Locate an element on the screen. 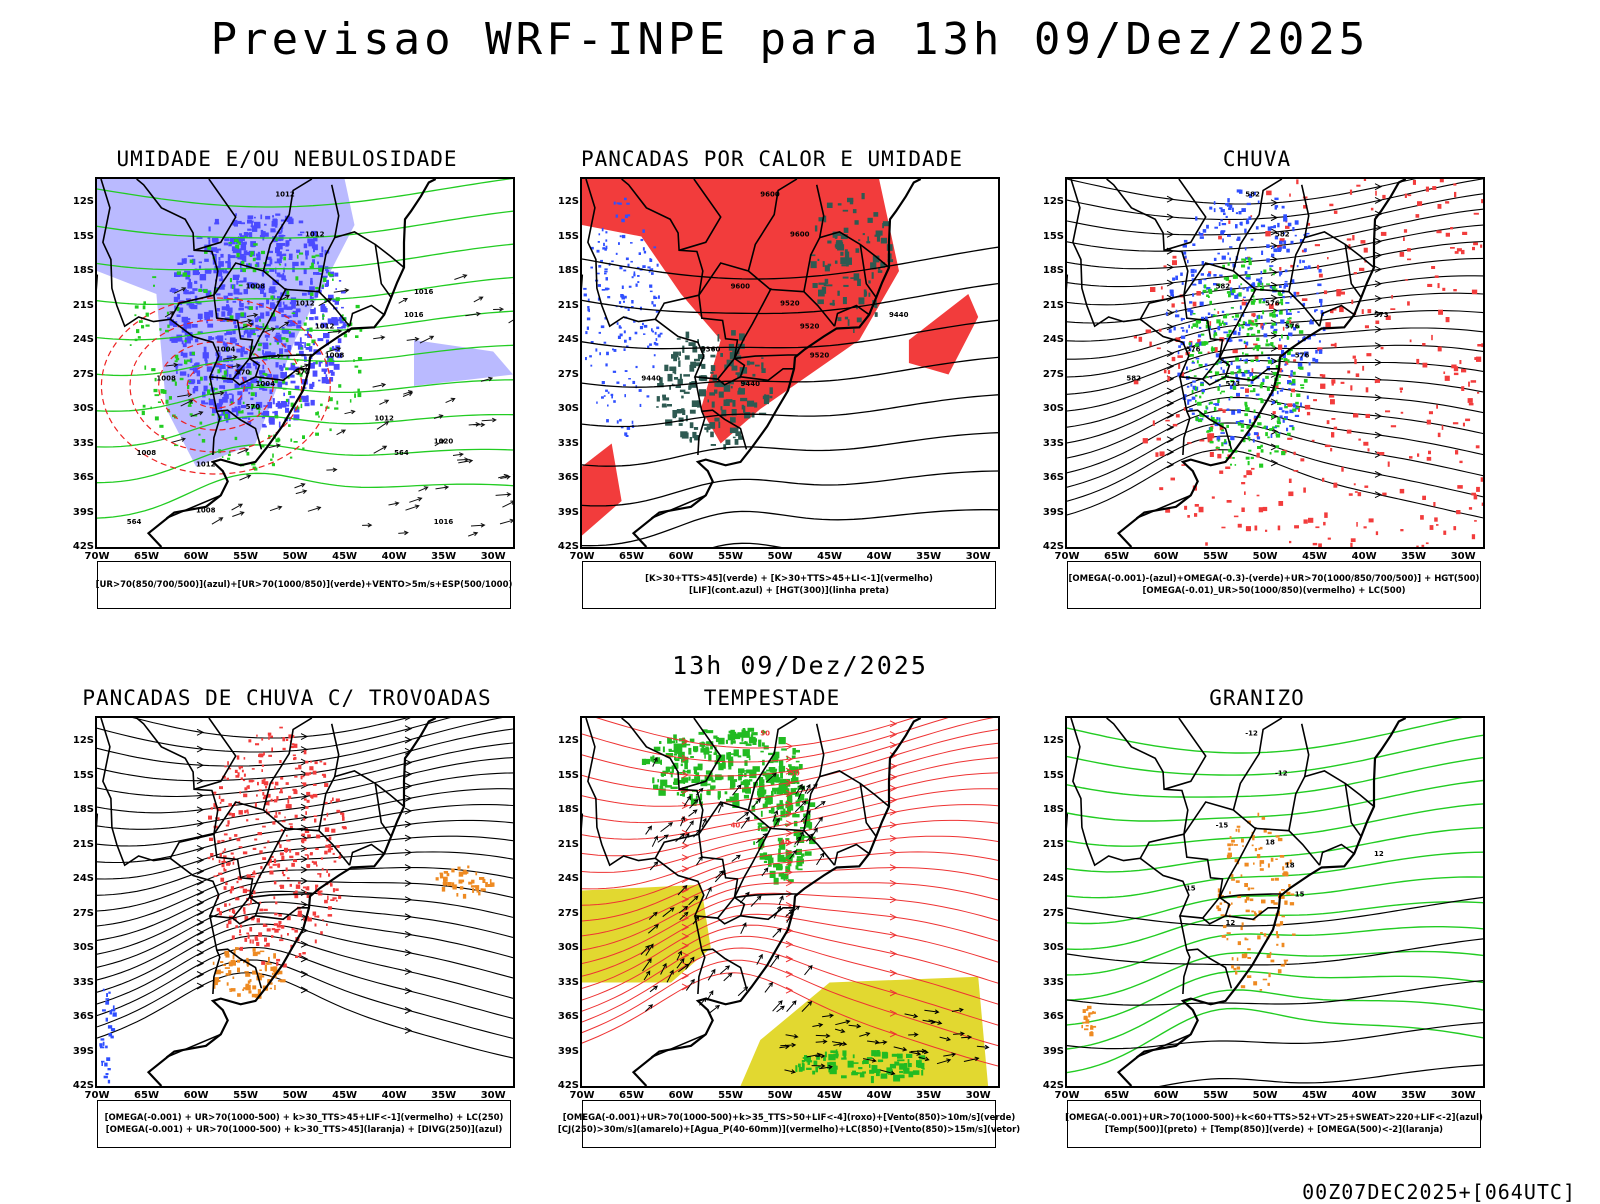  lon-tick-label: 35W is located at coordinates (1414, 556).